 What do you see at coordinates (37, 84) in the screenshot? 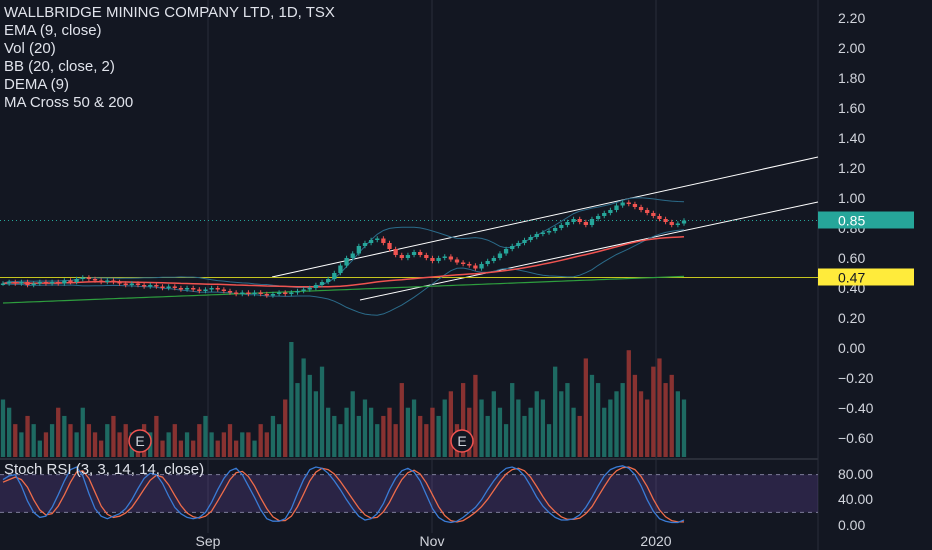
I see `indicator-dema: DEMA (9)` at bounding box center [37, 84].